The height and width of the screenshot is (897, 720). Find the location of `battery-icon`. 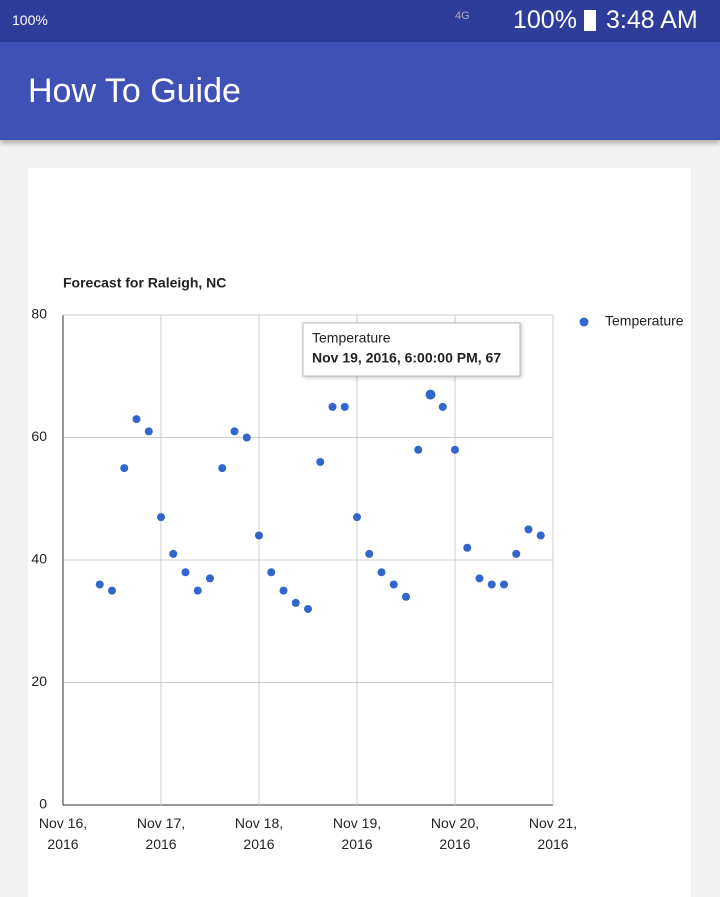

battery-icon is located at coordinates (590, 20).